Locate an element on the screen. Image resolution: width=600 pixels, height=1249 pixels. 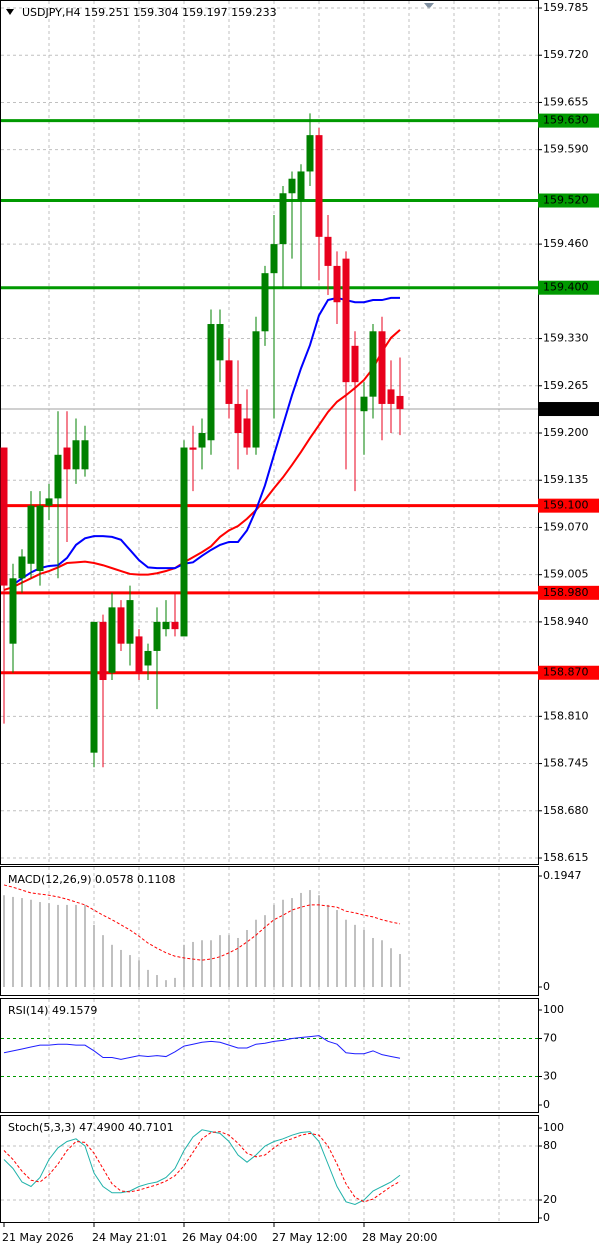
indicator-line is located at coordinates (202, 1047).